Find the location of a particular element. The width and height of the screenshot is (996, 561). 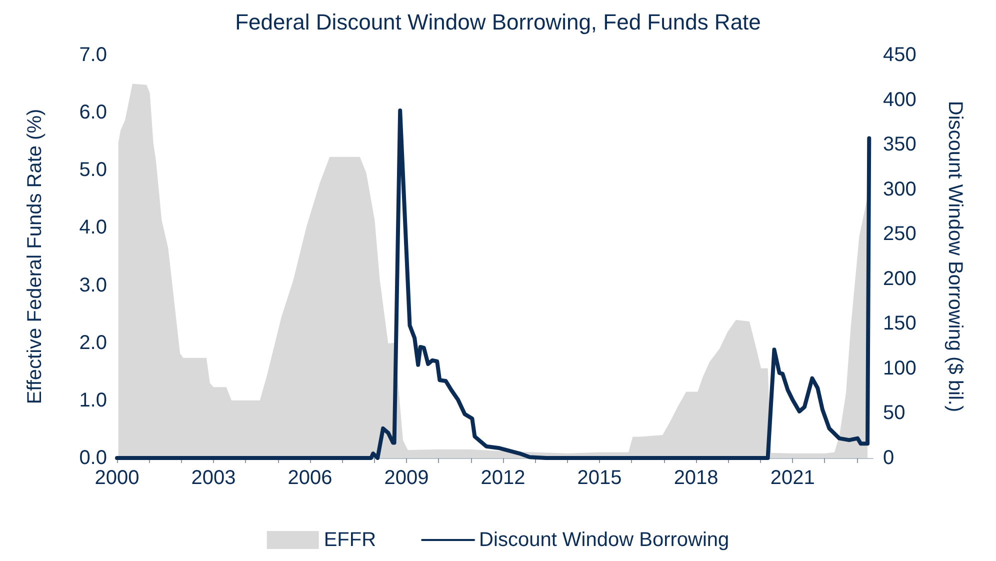

x-tick-label: 2018 is located at coordinates (696, 478).